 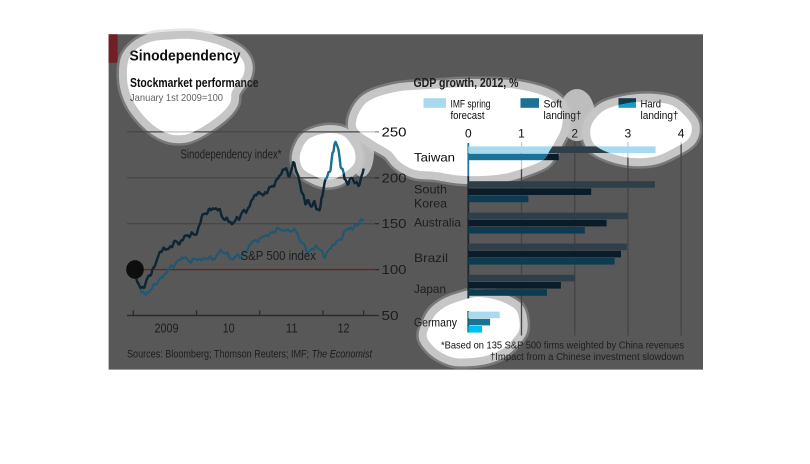 What do you see at coordinates (394, 177) in the screenshot?
I see `svg-text: 200` at bounding box center [394, 177].